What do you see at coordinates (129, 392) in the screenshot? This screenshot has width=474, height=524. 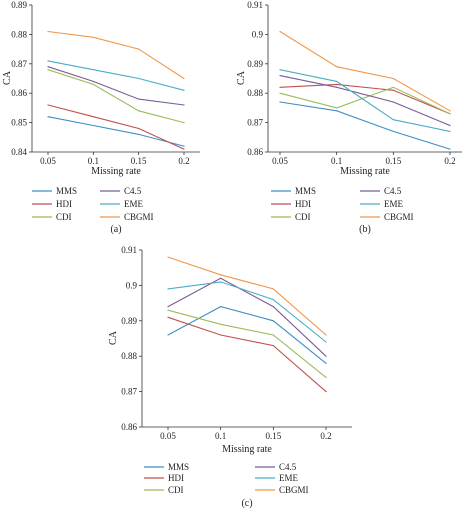 I see `y-tick-label: 0.87` at bounding box center [129, 392].